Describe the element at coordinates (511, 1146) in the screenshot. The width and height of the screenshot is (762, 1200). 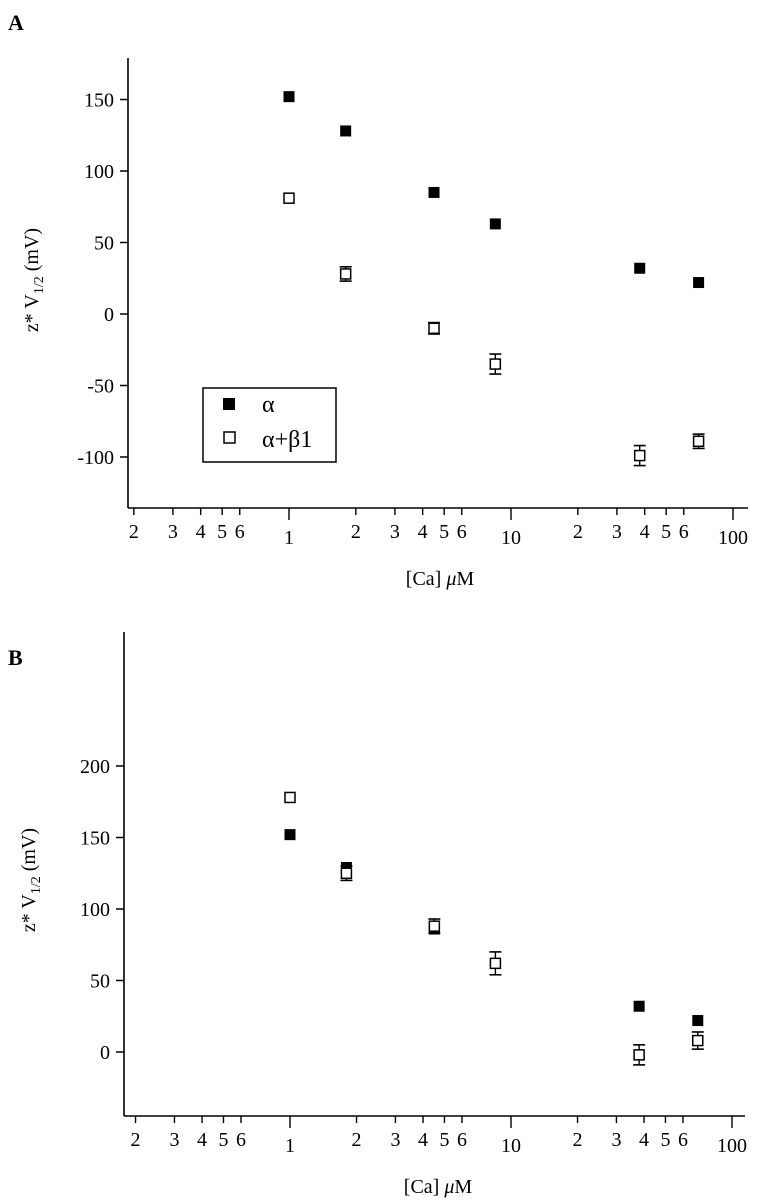
I see `panel-b-x-tick-label: 10` at that location.